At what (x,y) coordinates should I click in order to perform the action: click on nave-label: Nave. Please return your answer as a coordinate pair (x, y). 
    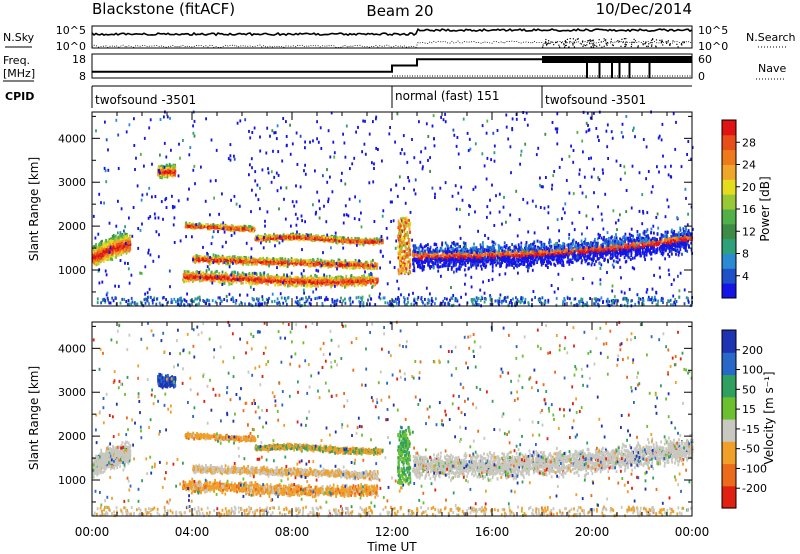
    Looking at the image, I should click on (772, 68).